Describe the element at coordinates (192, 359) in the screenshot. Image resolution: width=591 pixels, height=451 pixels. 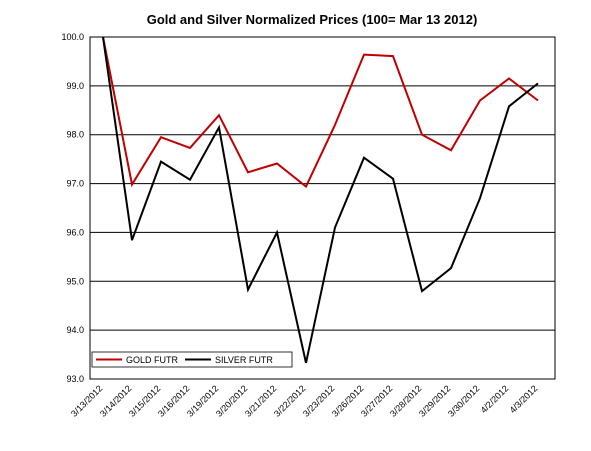
I see `legend: GOLD FUTR SILVER FUTR` at that location.